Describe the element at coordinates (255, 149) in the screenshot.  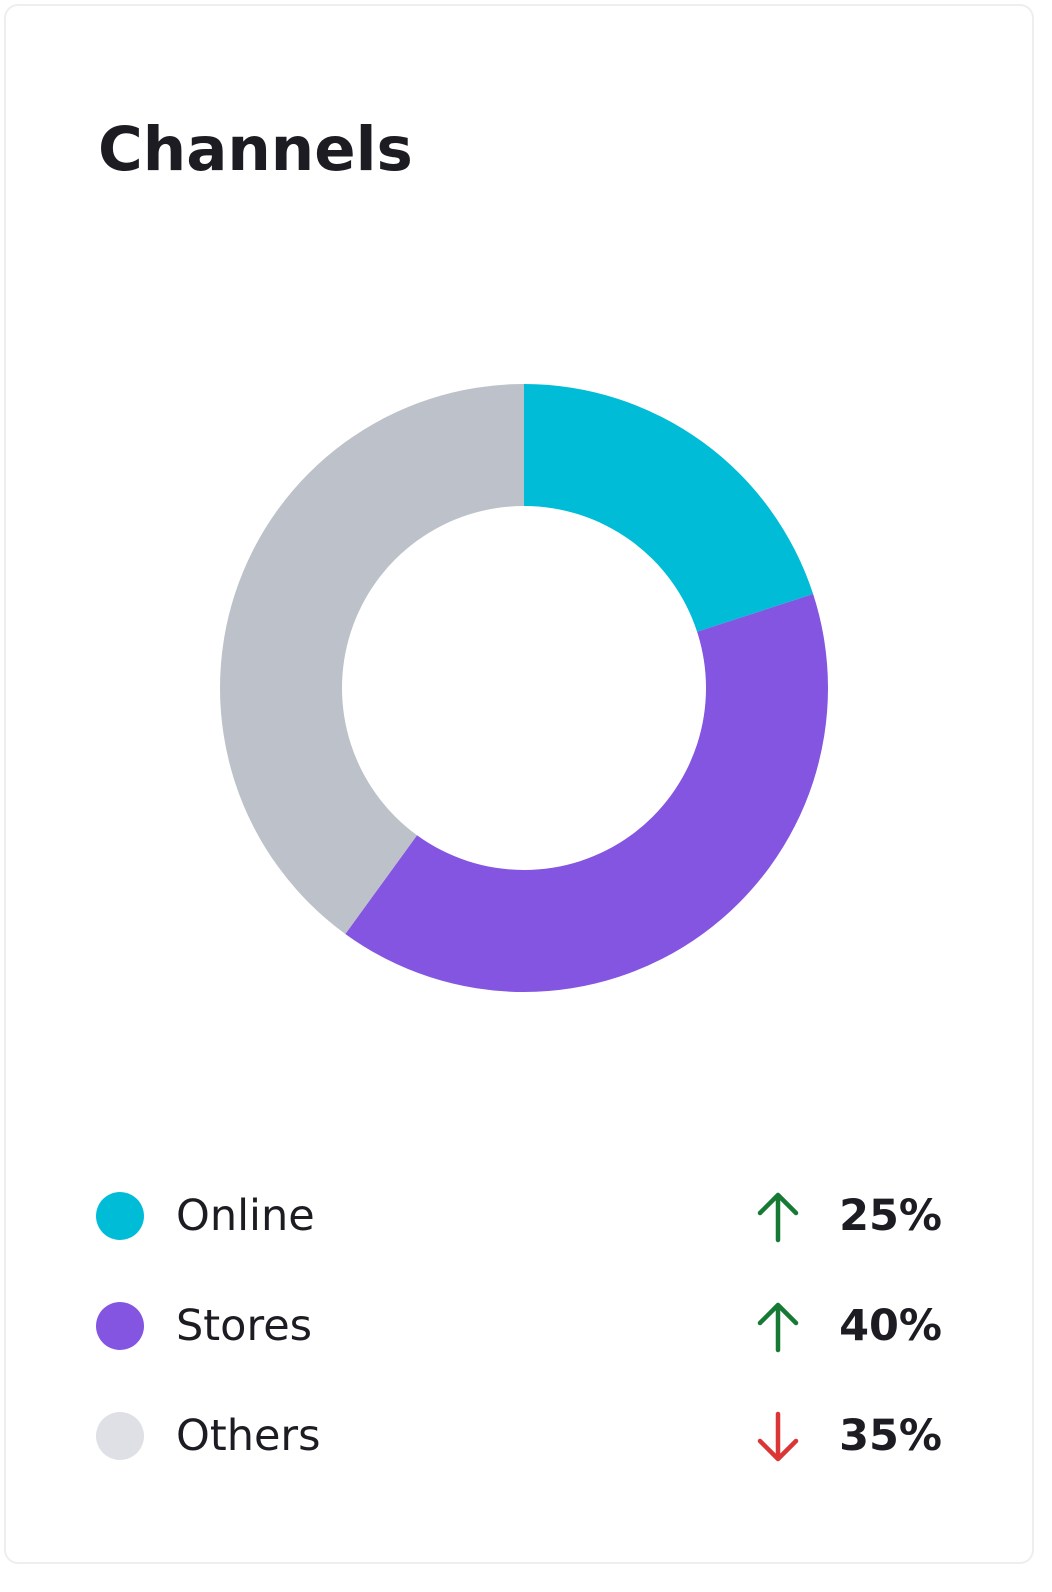
I see `card-title: Channels` at that location.